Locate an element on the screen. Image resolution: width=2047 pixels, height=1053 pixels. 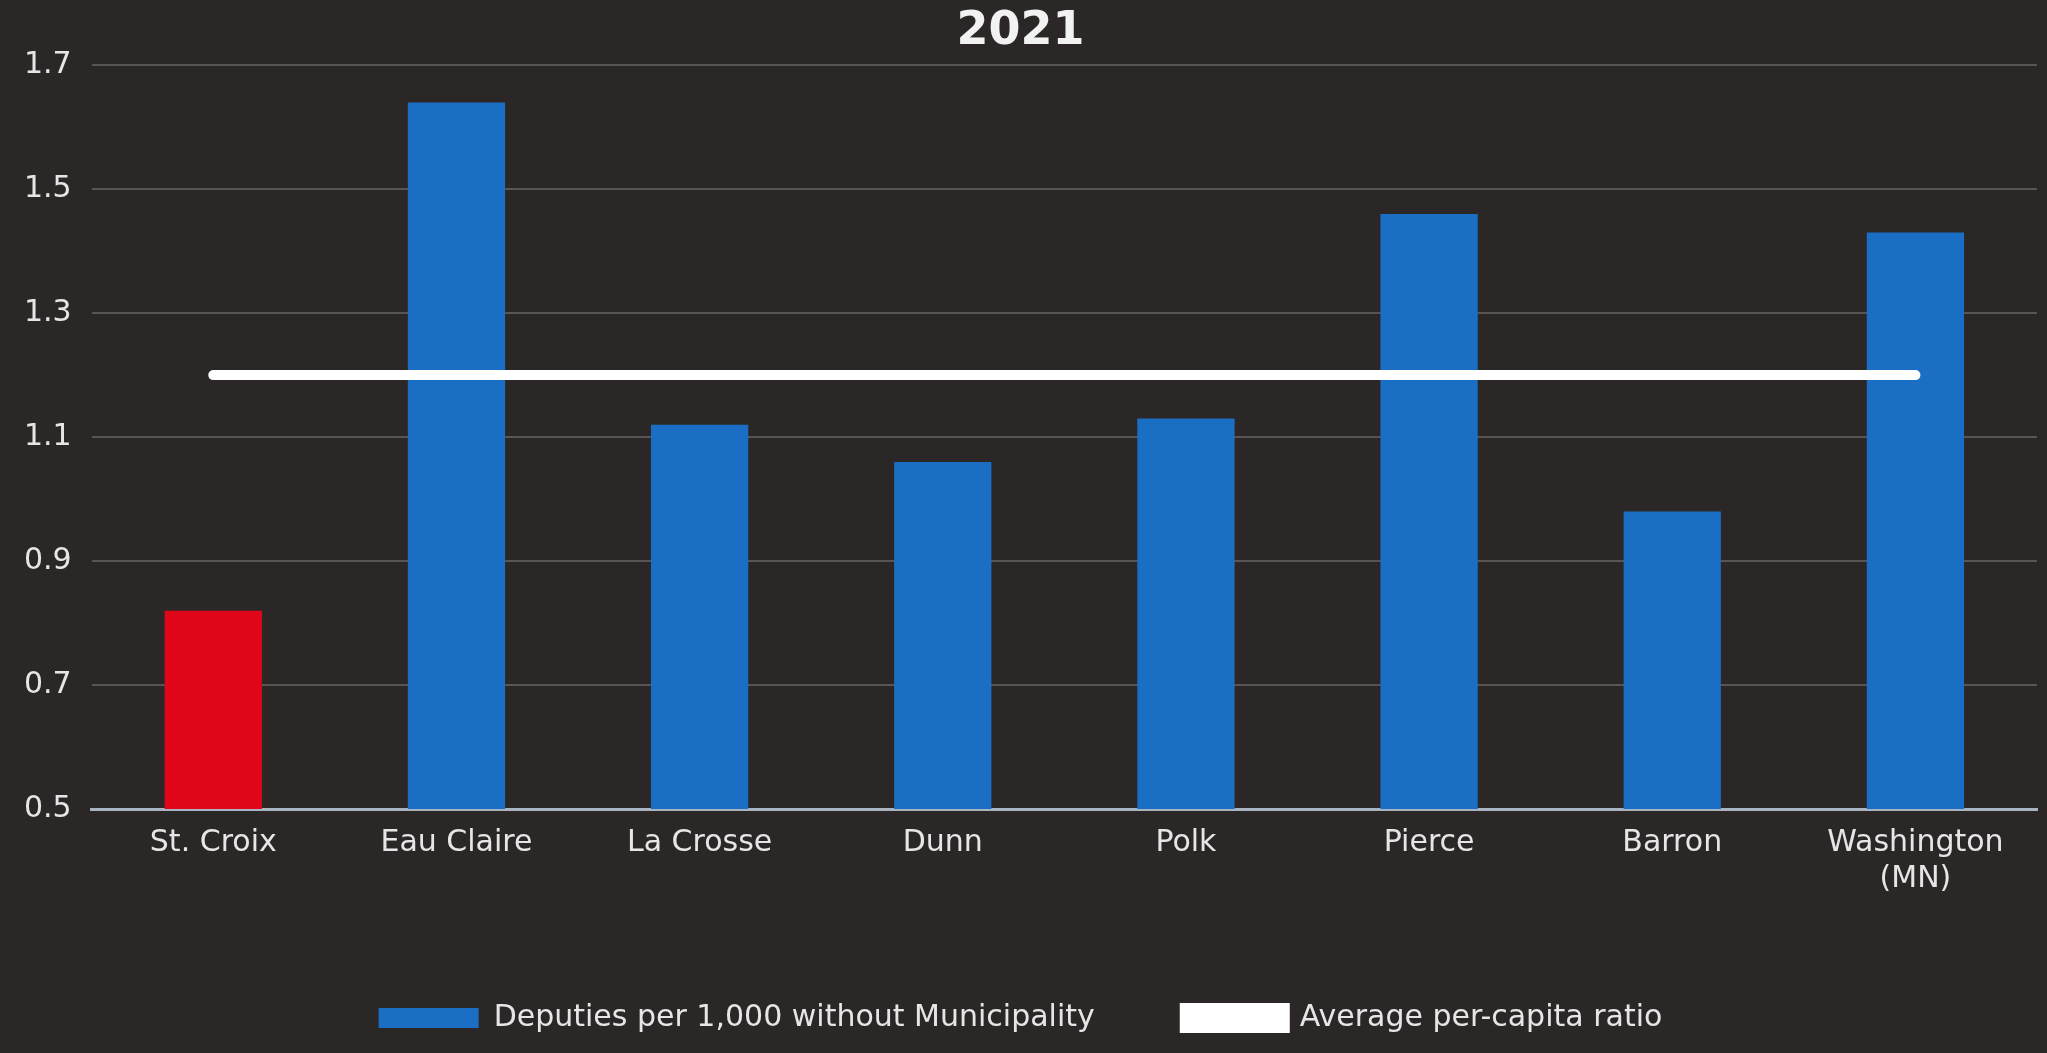
y-tick-label: 1.1 is located at coordinates (47, 434).